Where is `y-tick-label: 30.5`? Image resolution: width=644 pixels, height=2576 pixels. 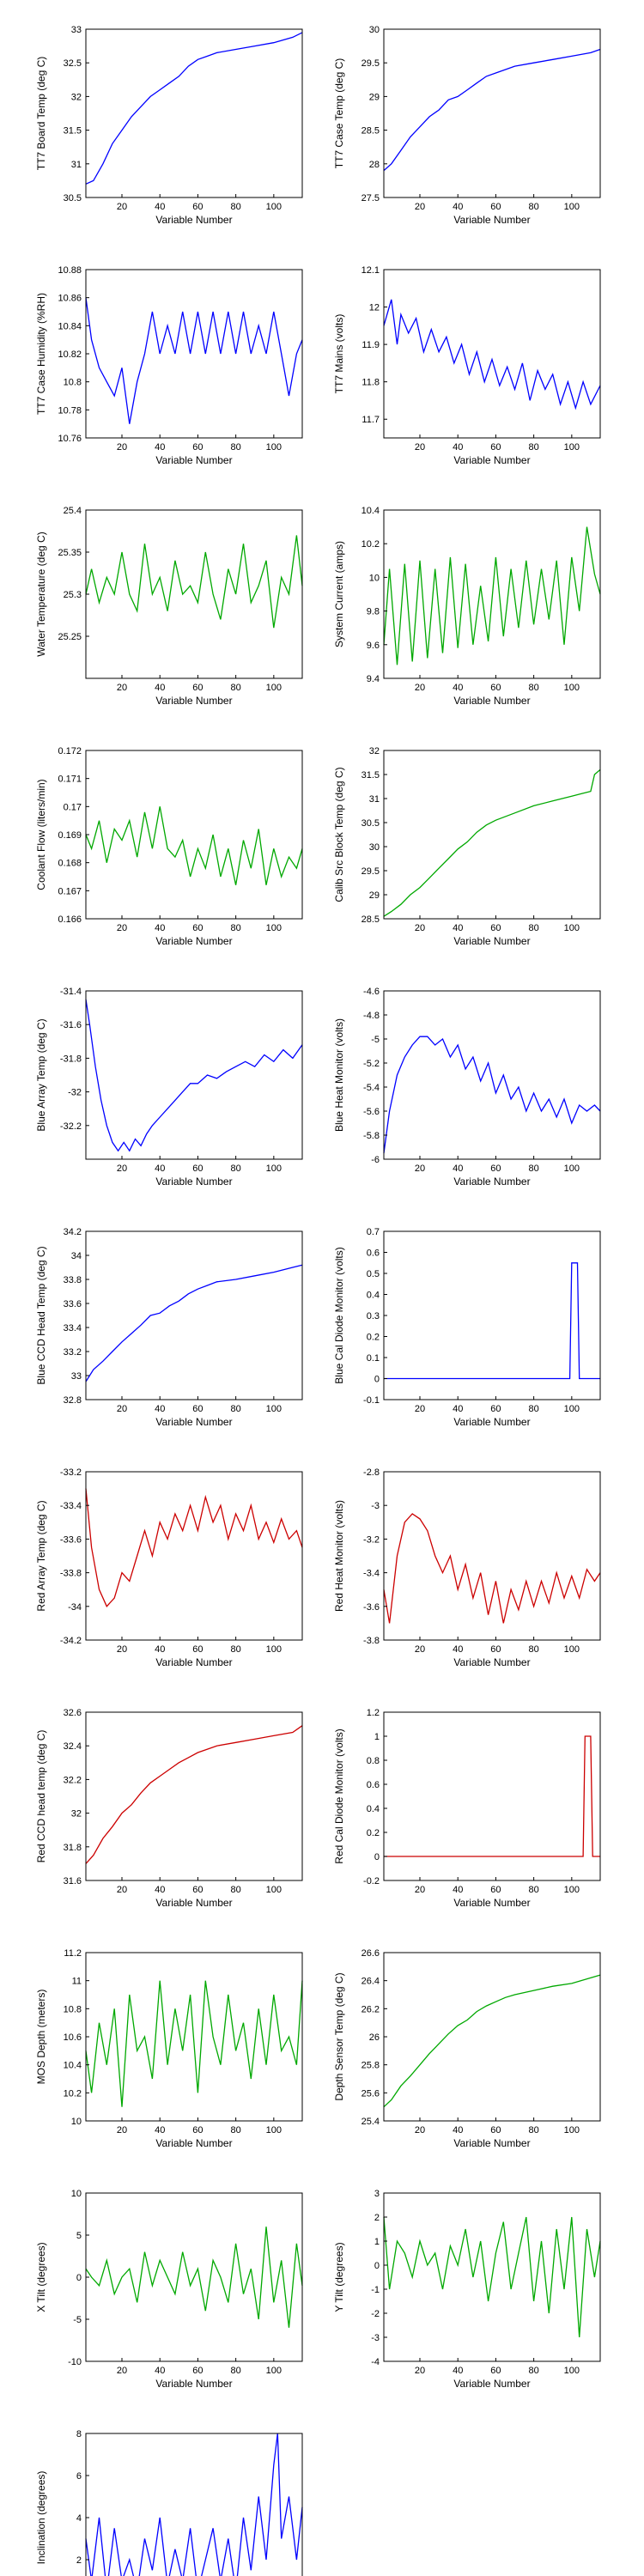
y-tick-label: 30.5 is located at coordinates (73, 198).